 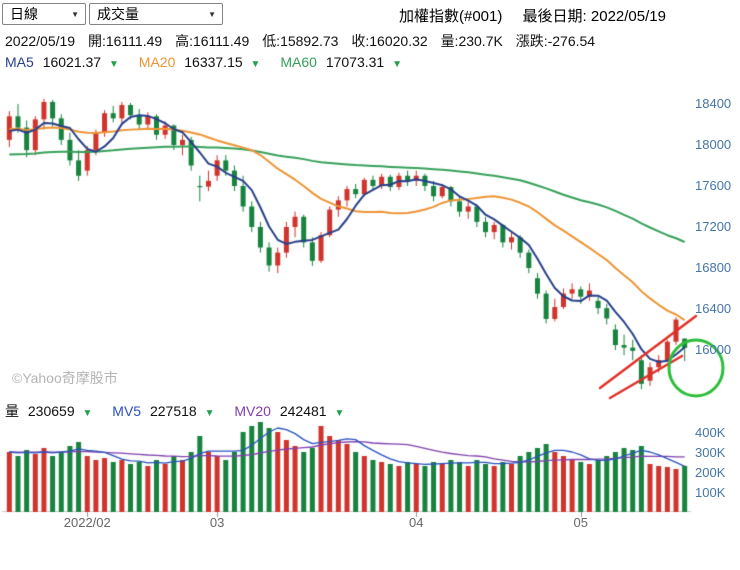 What do you see at coordinates (300, 41) in the screenshot?
I see `quote-low: 低:15892.73` at bounding box center [300, 41].